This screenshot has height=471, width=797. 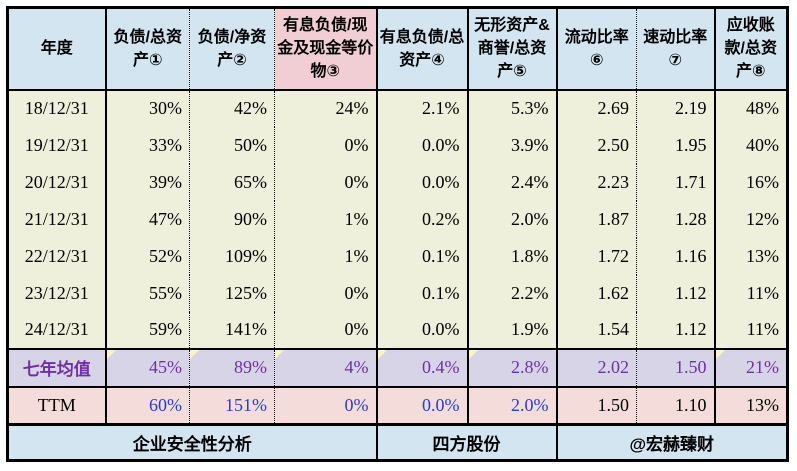 I want to click on column-header-current-ratio: 流动比率⑥, so click(x=596, y=49).